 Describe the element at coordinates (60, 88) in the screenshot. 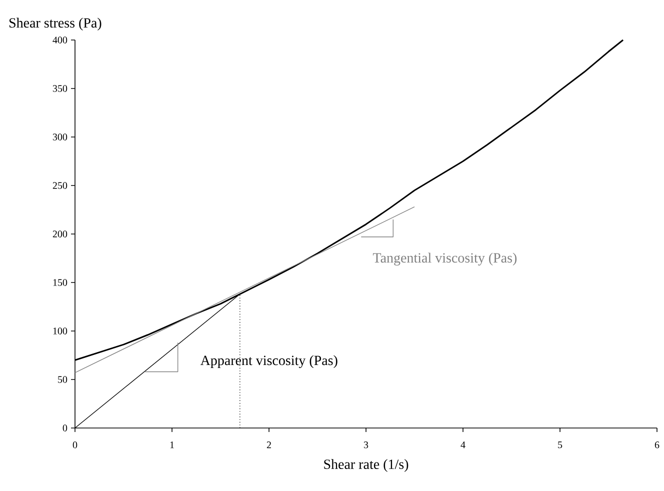

I see `y-tick-label: 350` at that location.